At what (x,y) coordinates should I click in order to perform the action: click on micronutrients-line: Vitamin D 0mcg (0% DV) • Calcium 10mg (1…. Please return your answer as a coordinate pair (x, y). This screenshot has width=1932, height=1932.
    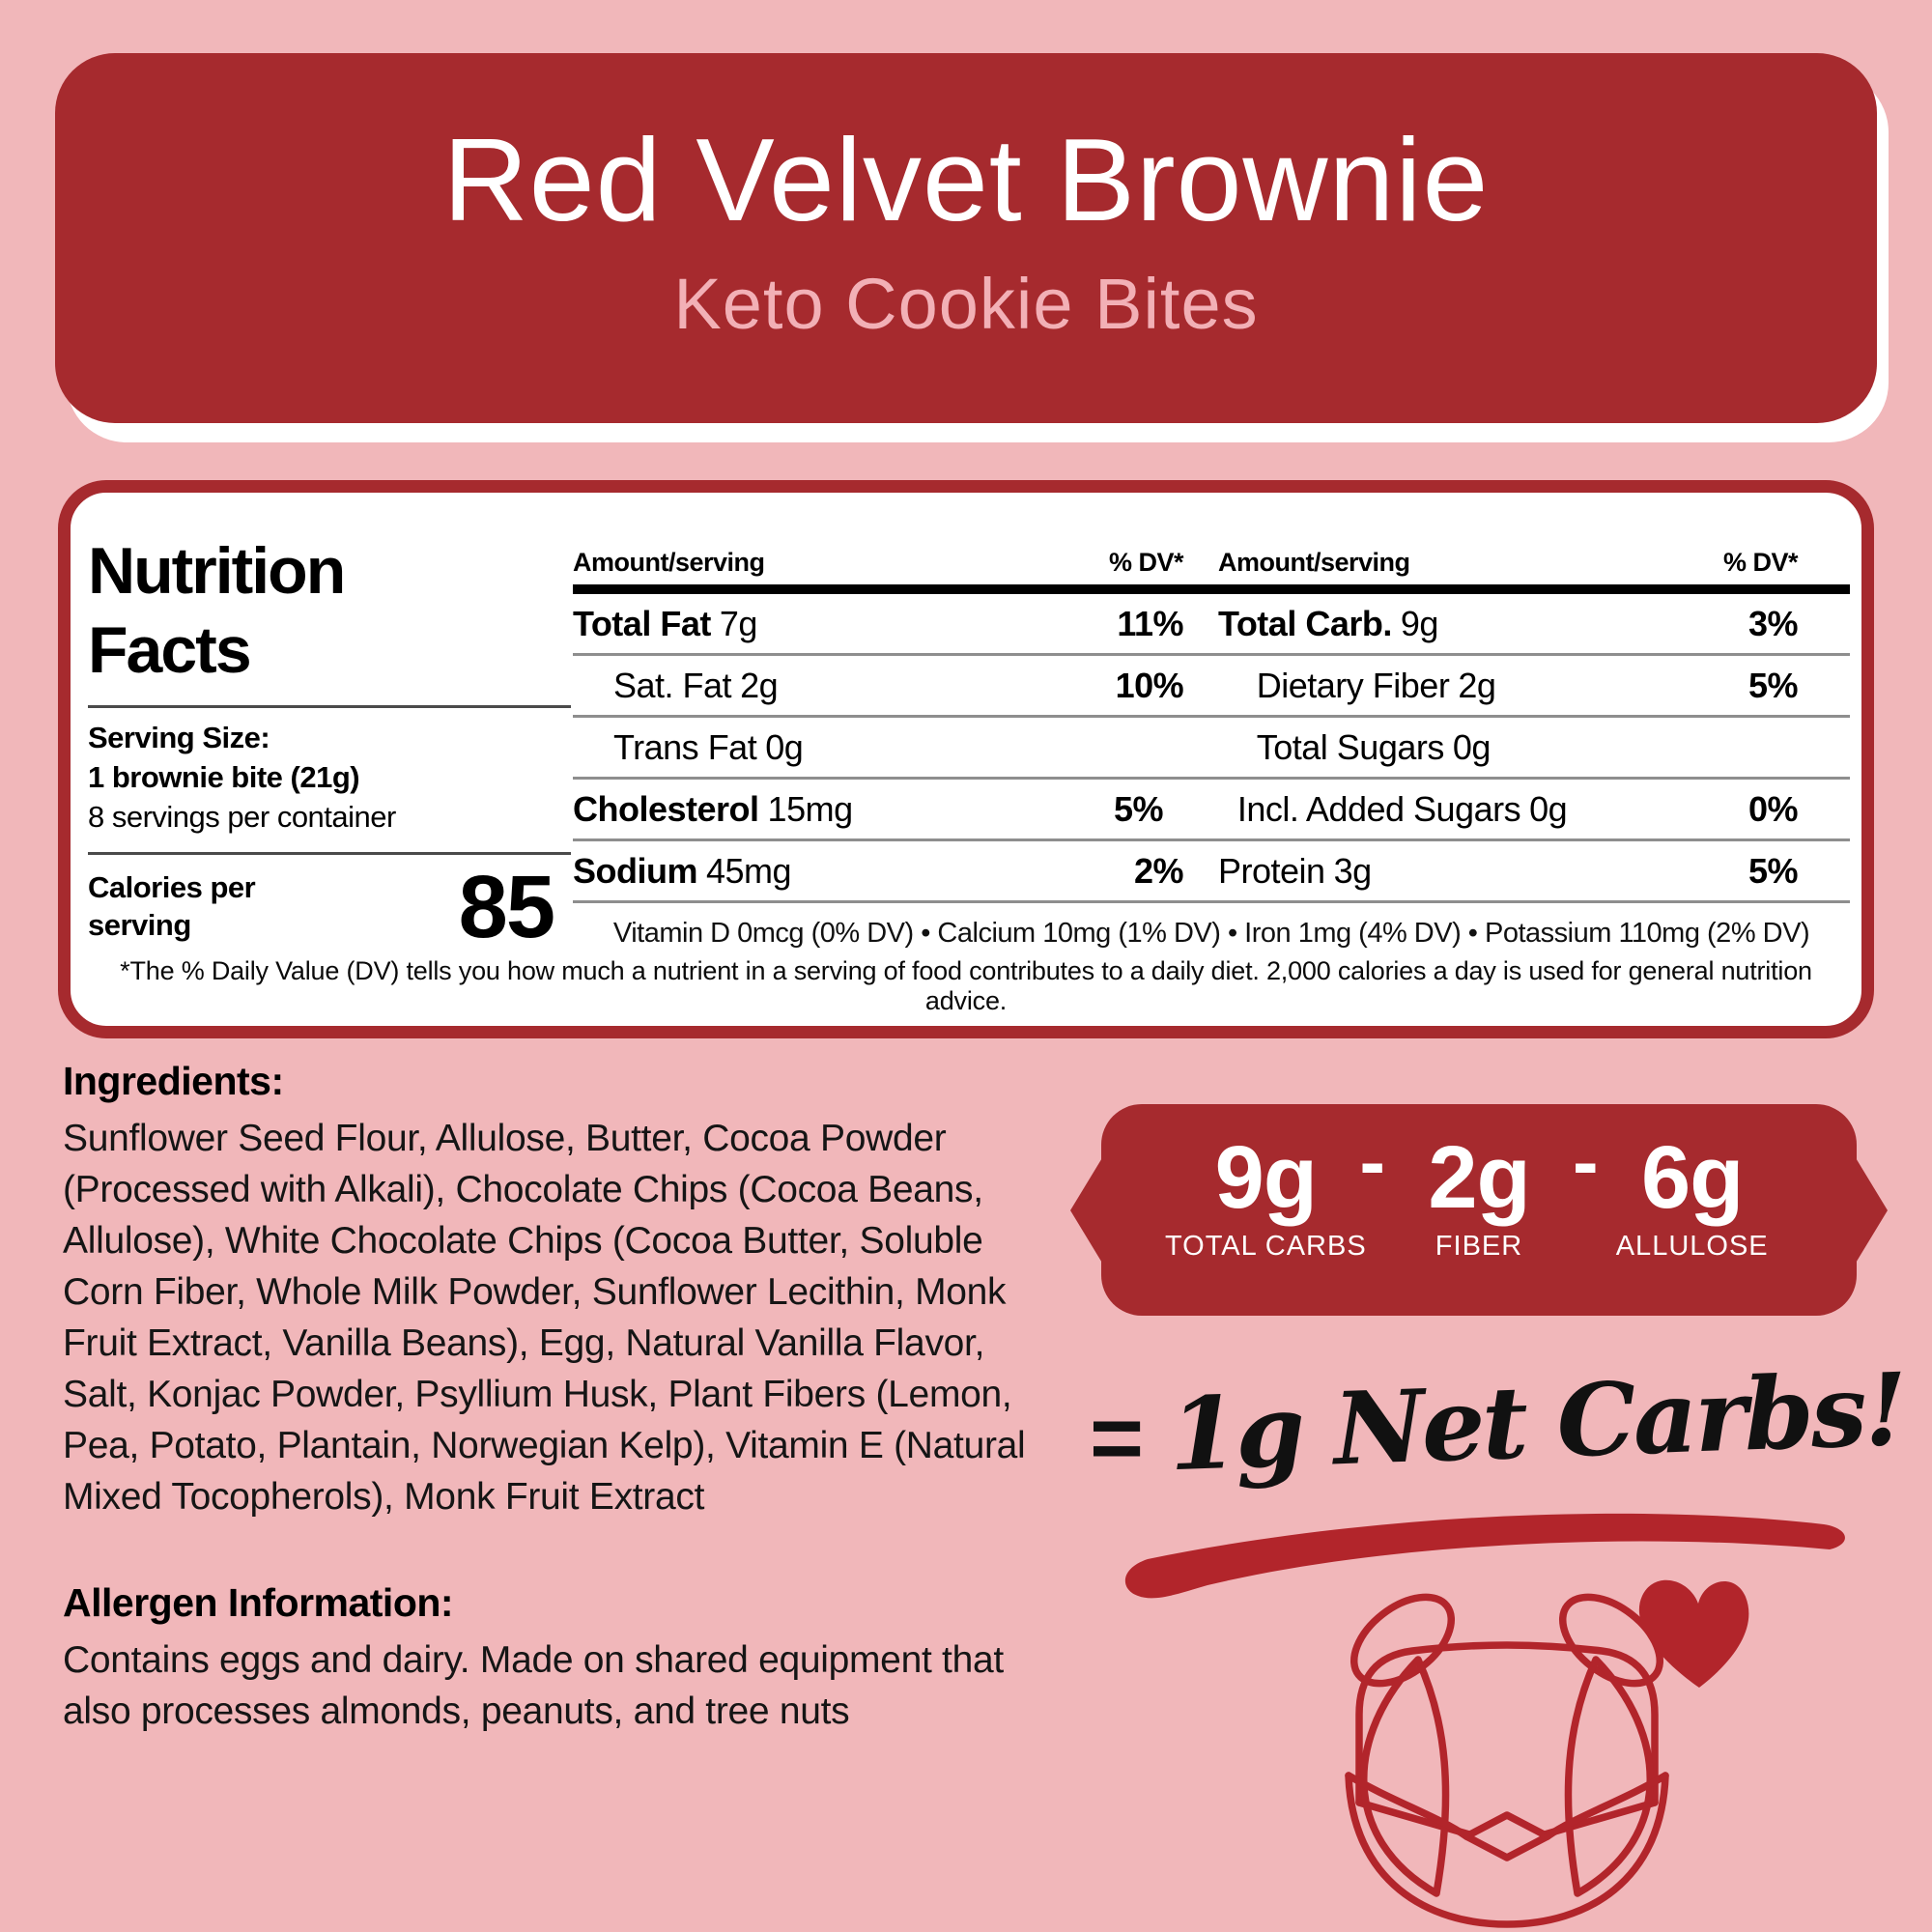
    Looking at the image, I should click on (1211, 933).